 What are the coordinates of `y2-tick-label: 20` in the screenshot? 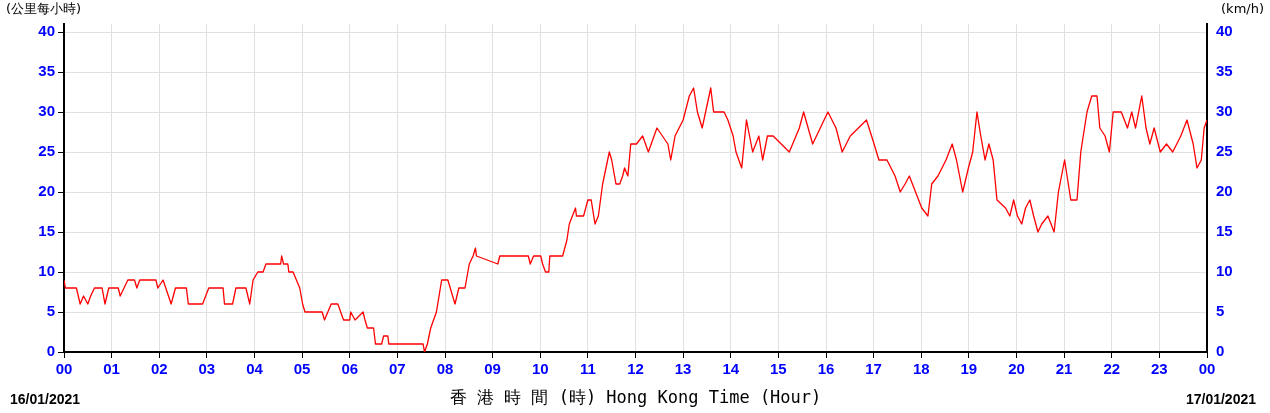 It's located at (1224, 191).